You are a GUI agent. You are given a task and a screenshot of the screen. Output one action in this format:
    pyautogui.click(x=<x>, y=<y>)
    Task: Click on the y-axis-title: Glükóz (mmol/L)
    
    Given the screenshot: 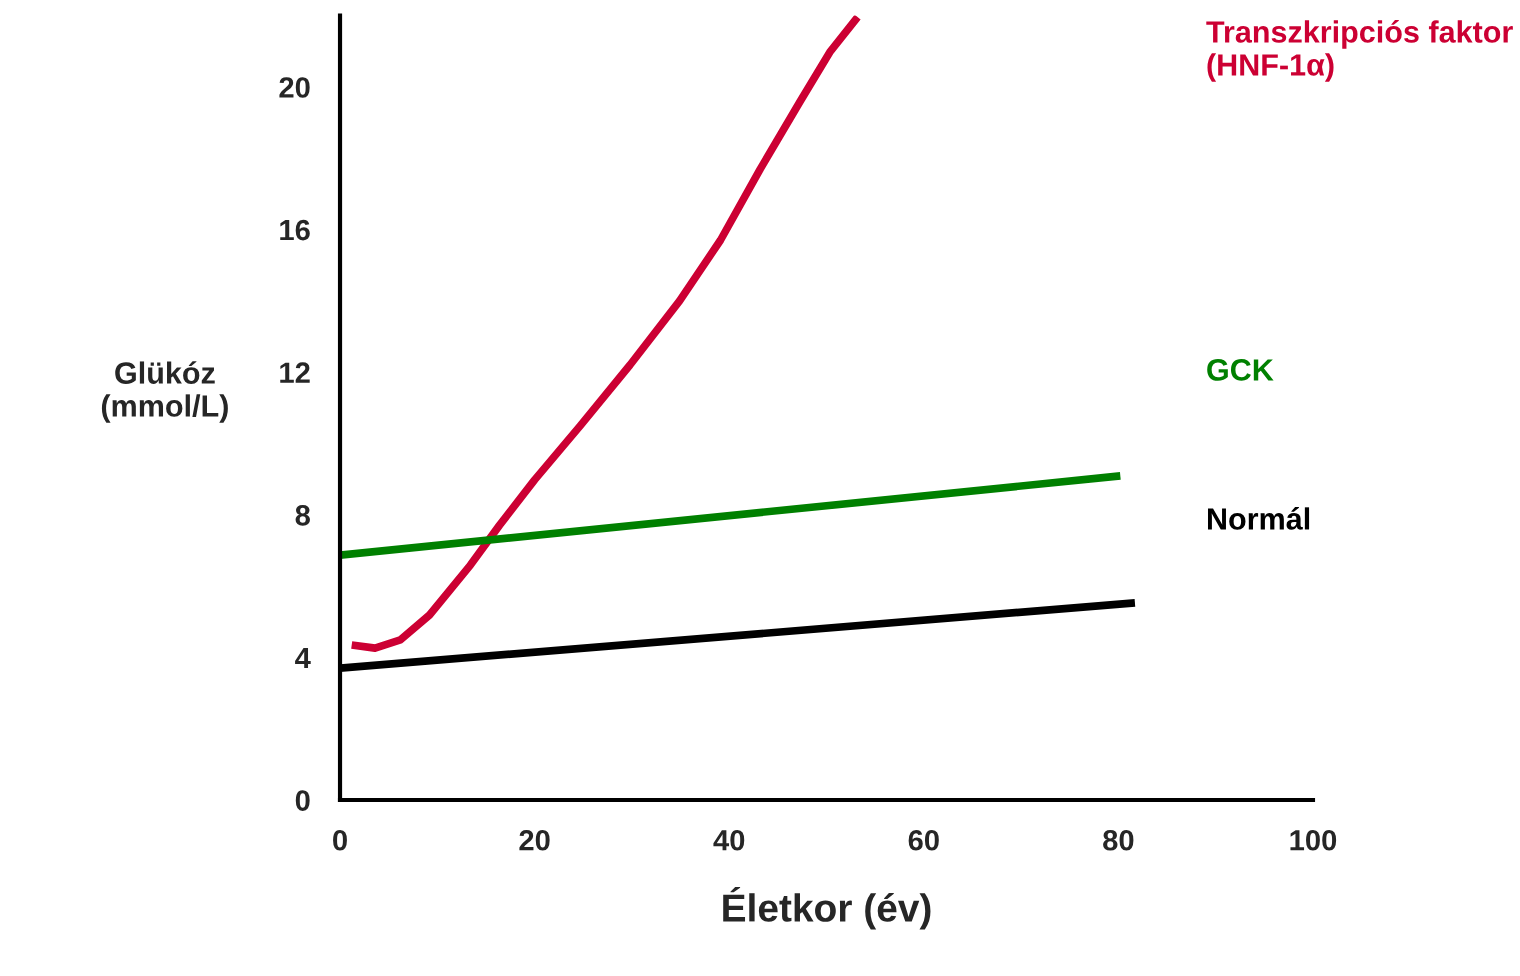 What is the action you would take?
    pyautogui.click(x=164, y=392)
    